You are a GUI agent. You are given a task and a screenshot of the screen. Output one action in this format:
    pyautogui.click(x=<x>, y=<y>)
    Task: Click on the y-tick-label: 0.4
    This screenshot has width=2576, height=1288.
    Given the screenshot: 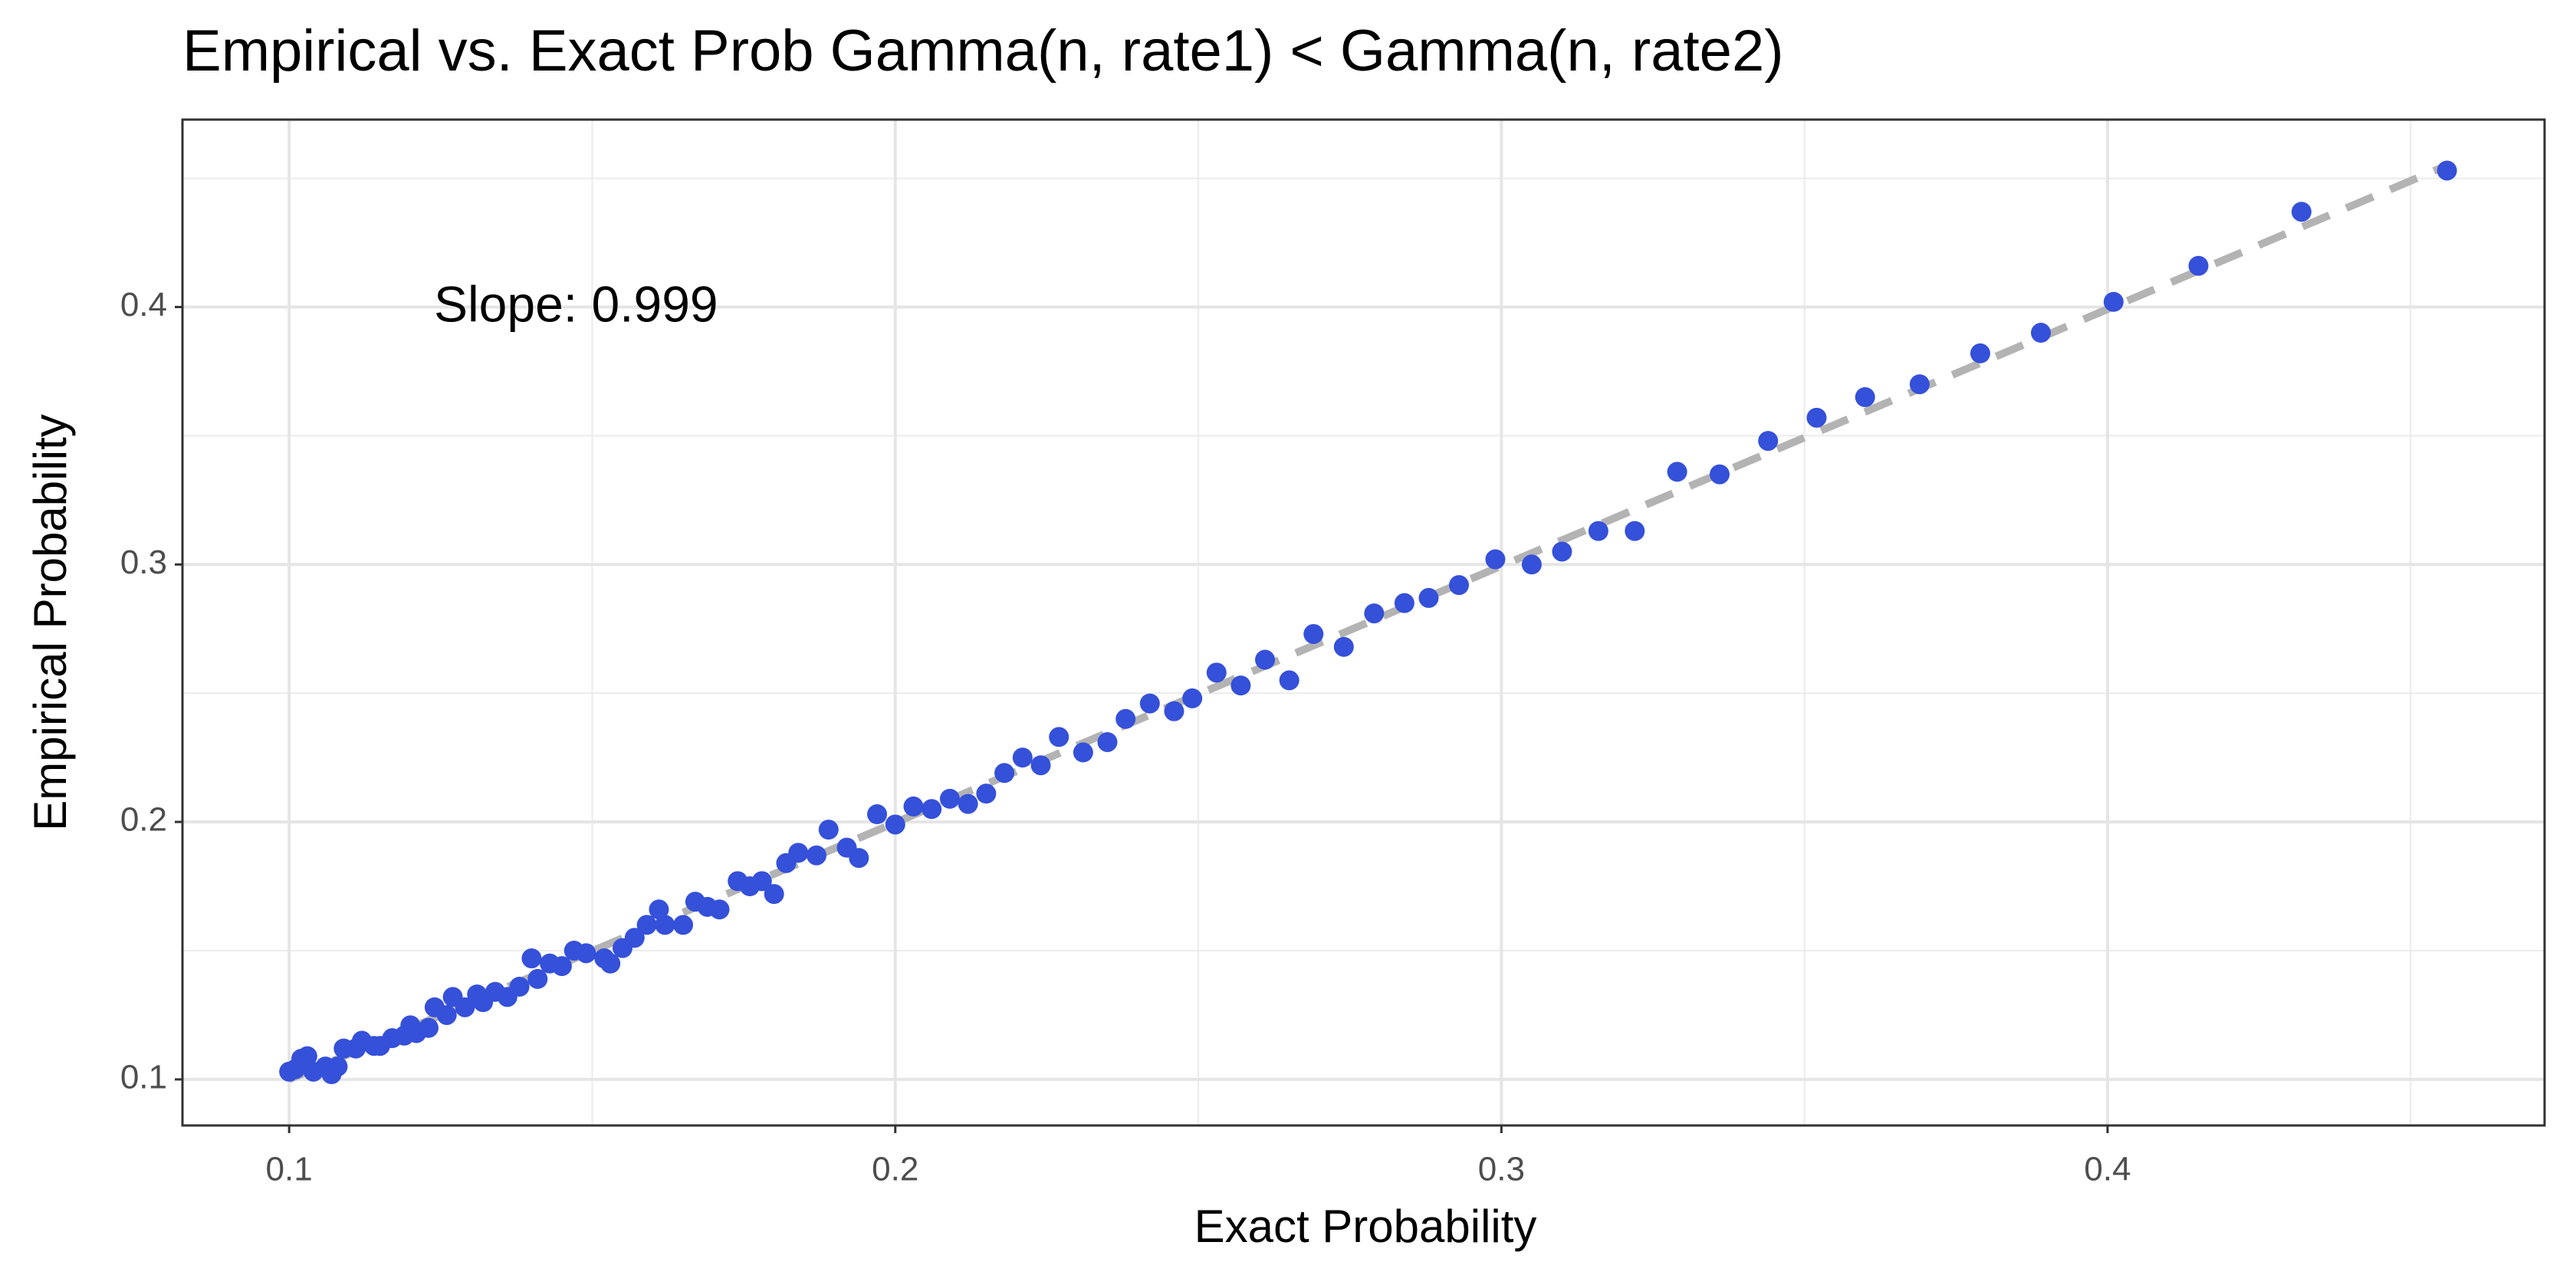 What is the action you would take?
    pyautogui.click(x=143, y=305)
    